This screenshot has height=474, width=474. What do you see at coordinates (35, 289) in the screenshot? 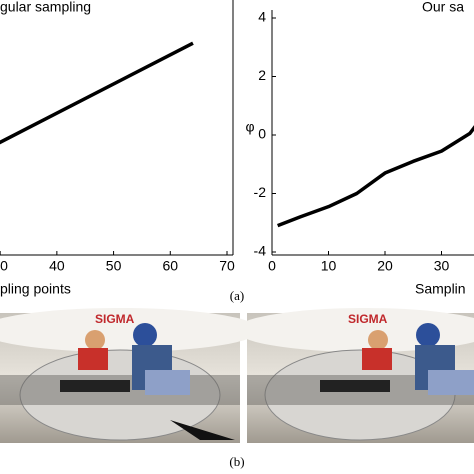
I see `x-axis-label: pling points` at bounding box center [35, 289].